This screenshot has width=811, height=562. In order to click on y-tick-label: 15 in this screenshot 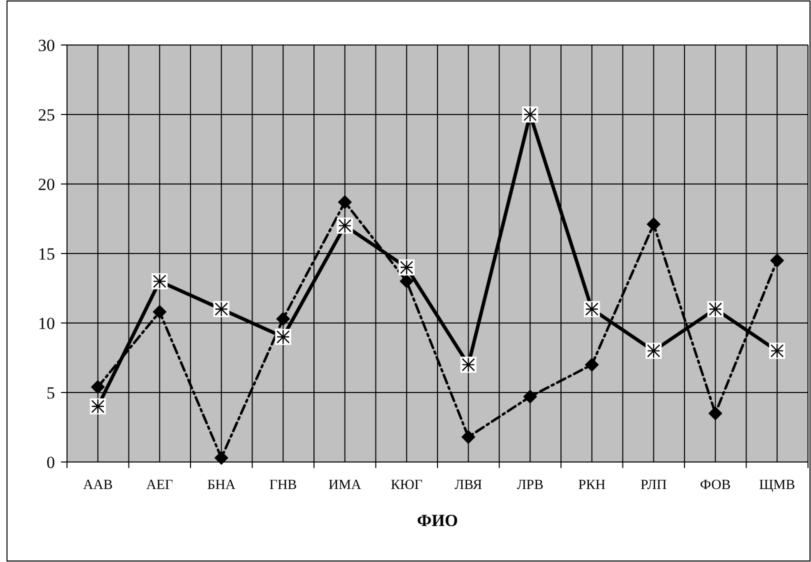, I will do `click(46, 254)`.